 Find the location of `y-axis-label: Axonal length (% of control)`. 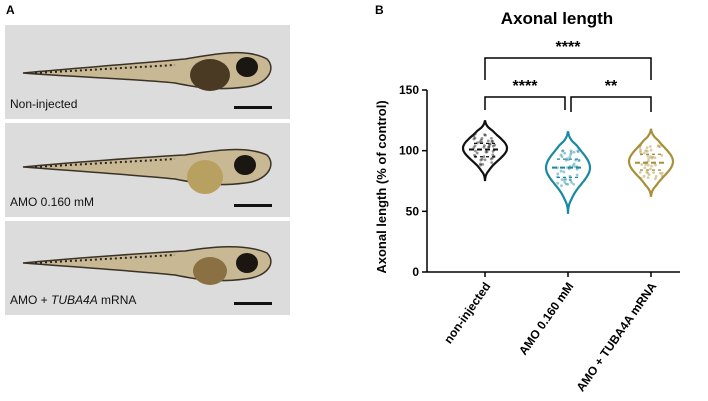

y-axis-label: Axonal length (% of control) is located at coordinates (381, 186).